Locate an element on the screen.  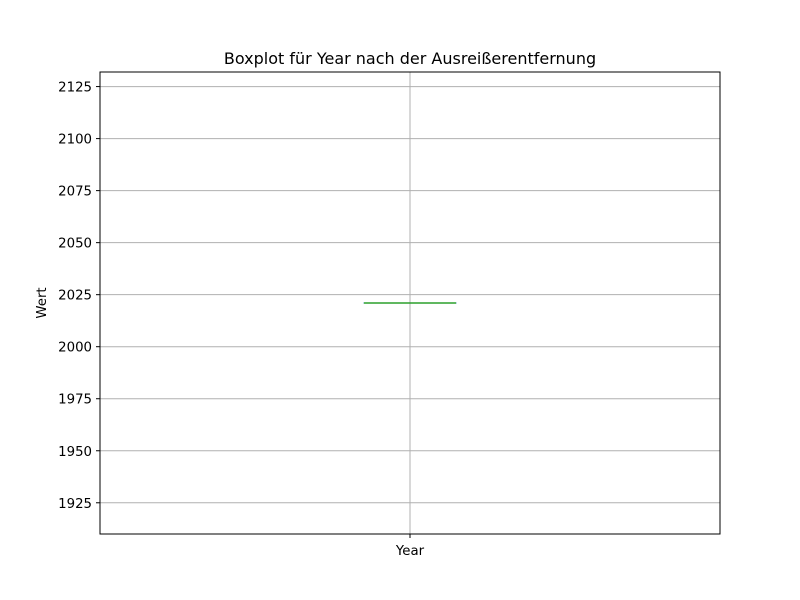
y-tick-label: 1950 is located at coordinates (75, 452).